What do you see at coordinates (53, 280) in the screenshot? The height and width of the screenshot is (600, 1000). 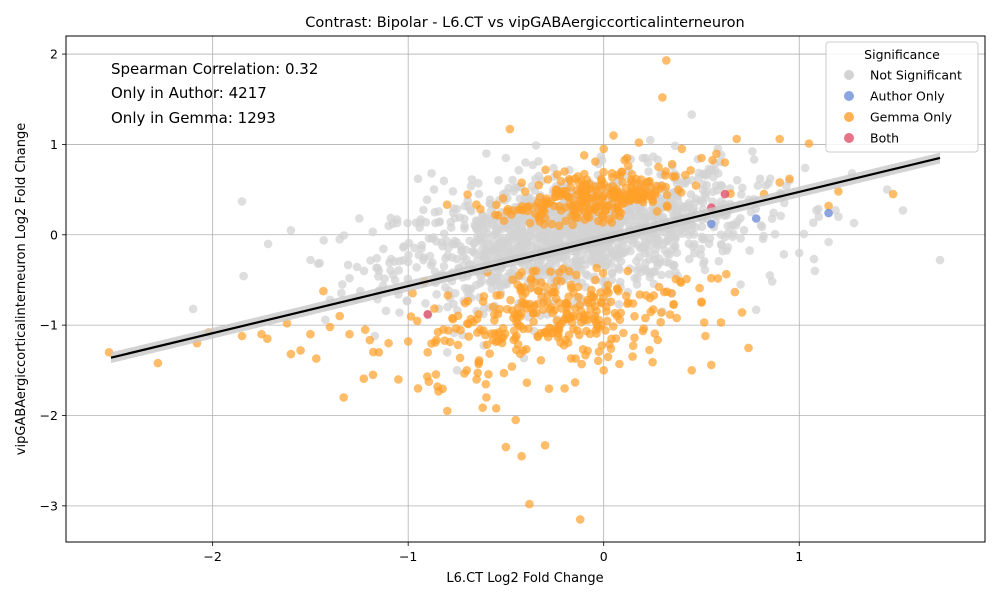 I see `y-axis-ticks: −3 −2 −1 0 1 2` at bounding box center [53, 280].